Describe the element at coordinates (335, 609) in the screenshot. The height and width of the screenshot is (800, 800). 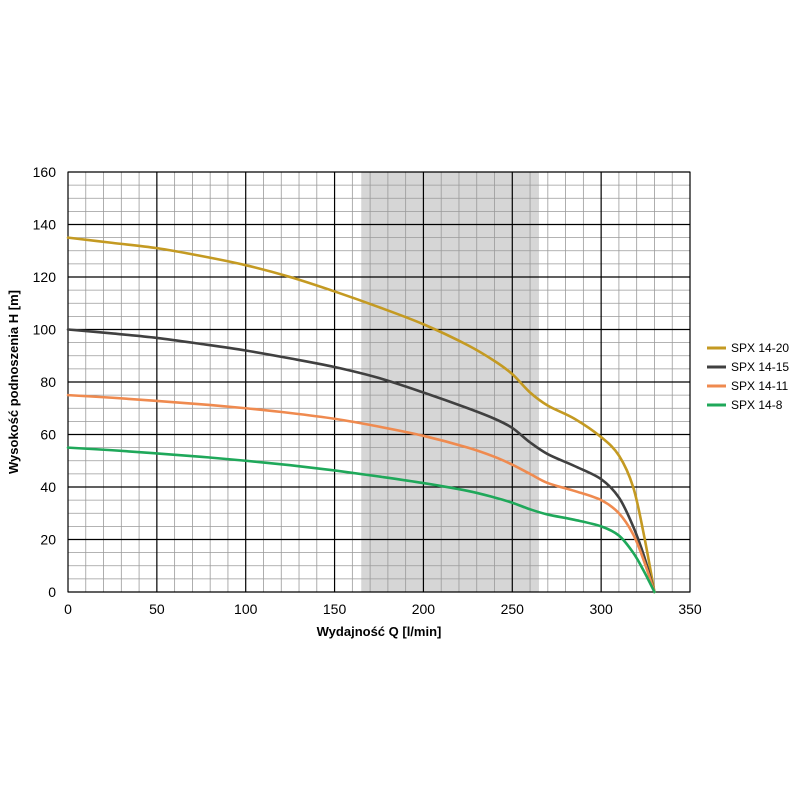
I see `x-tick-label: 150` at that location.